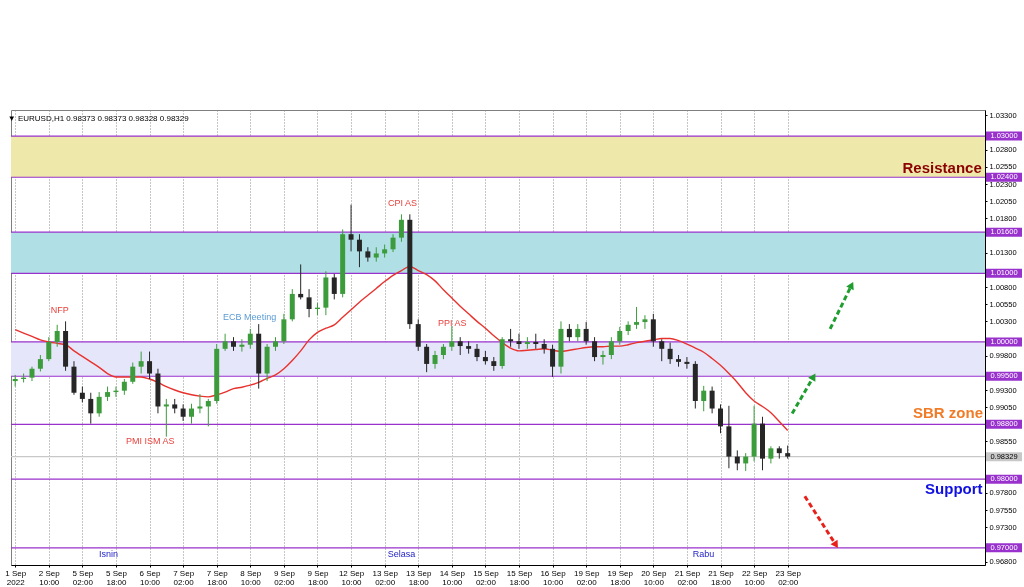 The image size is (1024, 587). Describe the element at coordinates (954, 488) in the screenshot. I see `annotation: Support` at that location.